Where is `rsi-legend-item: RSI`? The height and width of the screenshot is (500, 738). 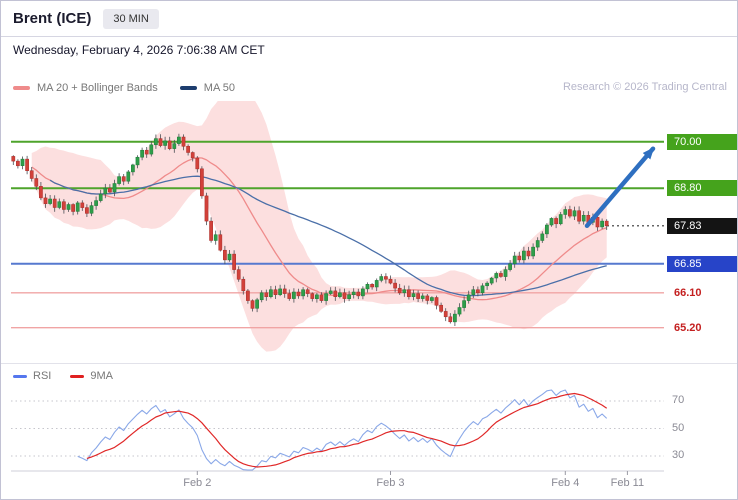 rsi-legend-item: RSI is located at coordinates (32, 376).